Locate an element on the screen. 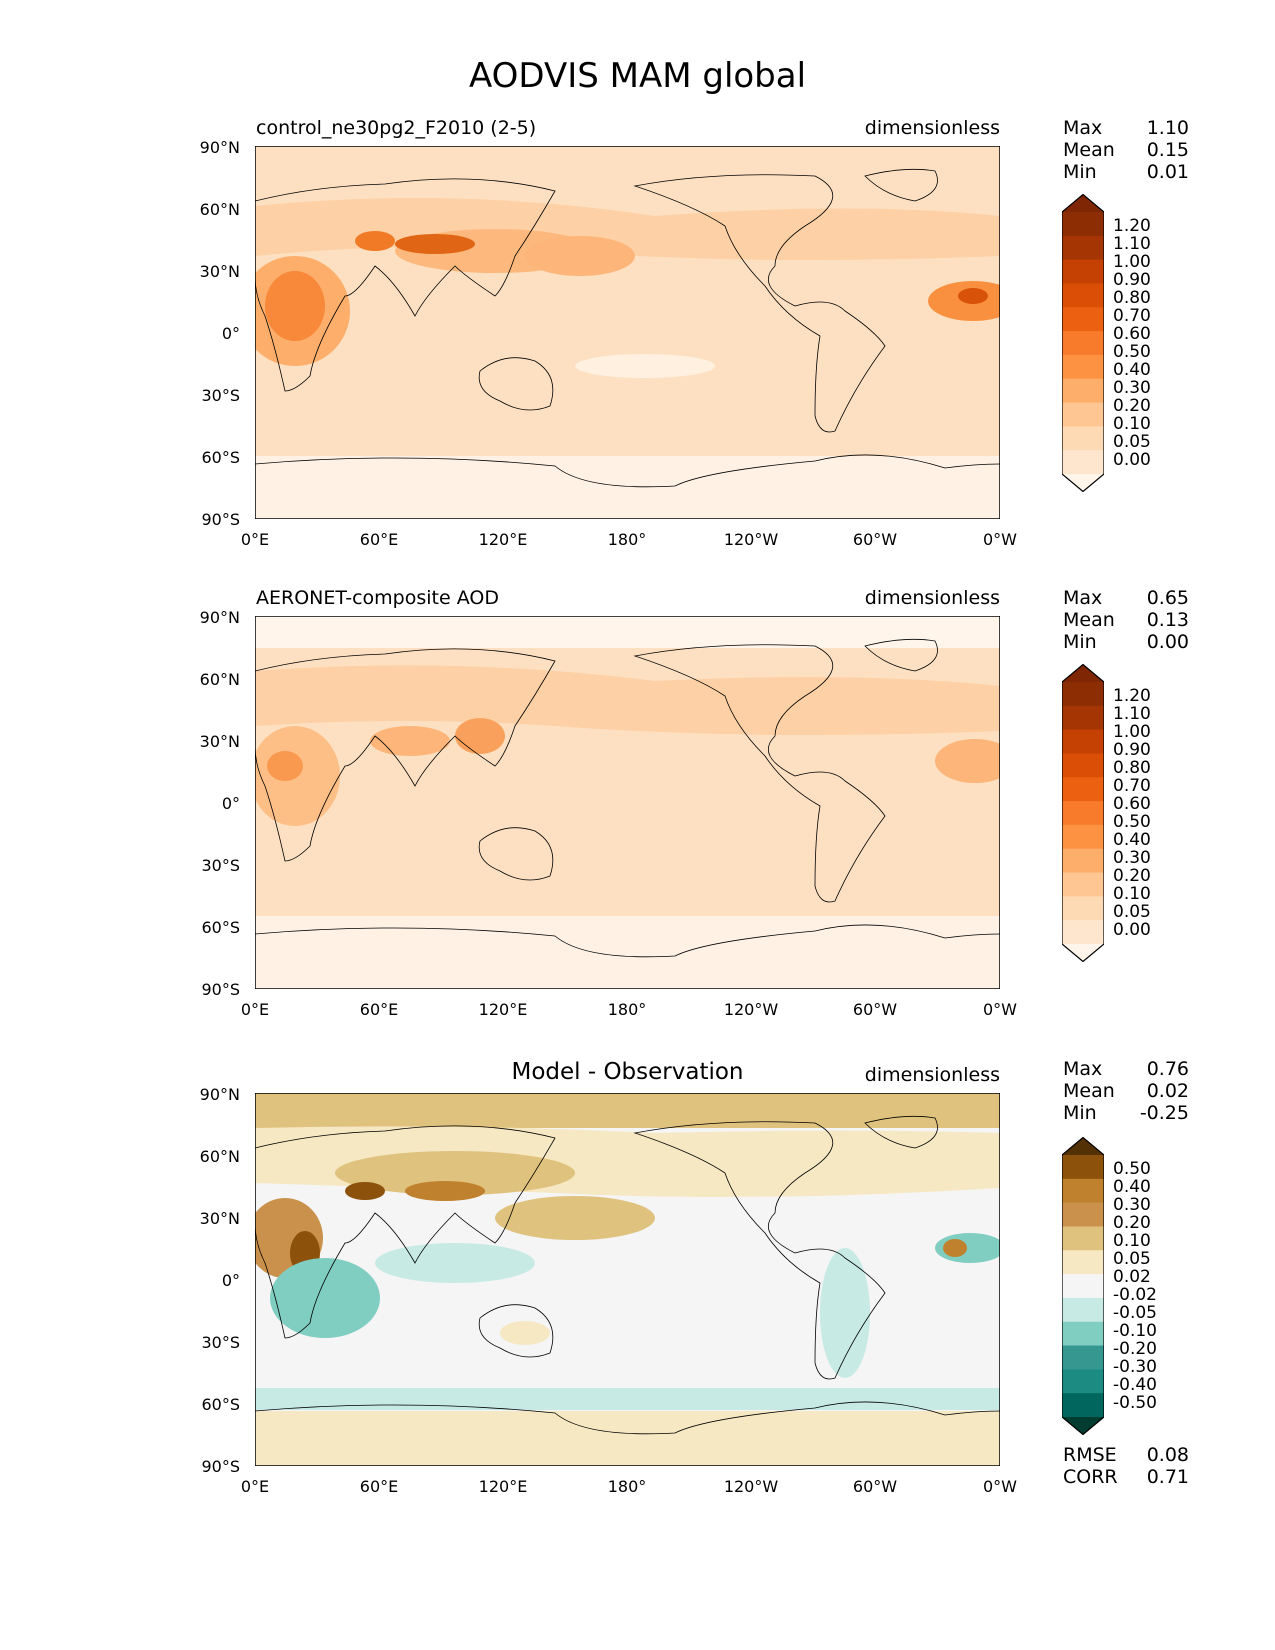  diff-asia-positive is located at coordinates (455, 1173).